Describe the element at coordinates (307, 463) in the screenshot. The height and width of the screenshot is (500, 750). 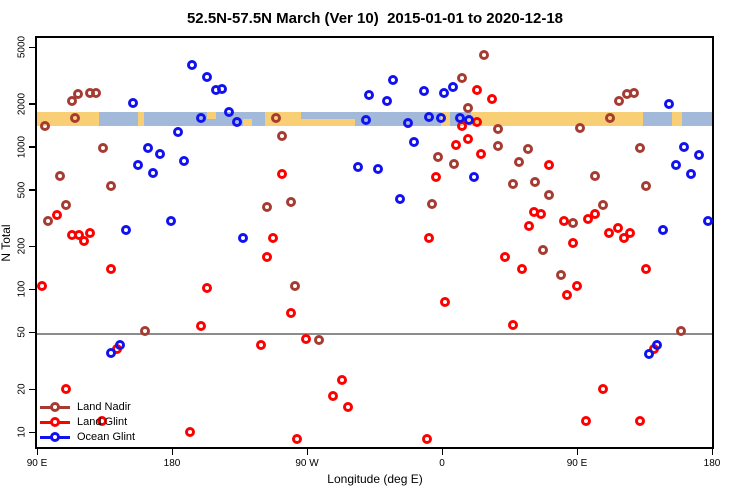
I see `x-tick-label: 90 W` at that location.